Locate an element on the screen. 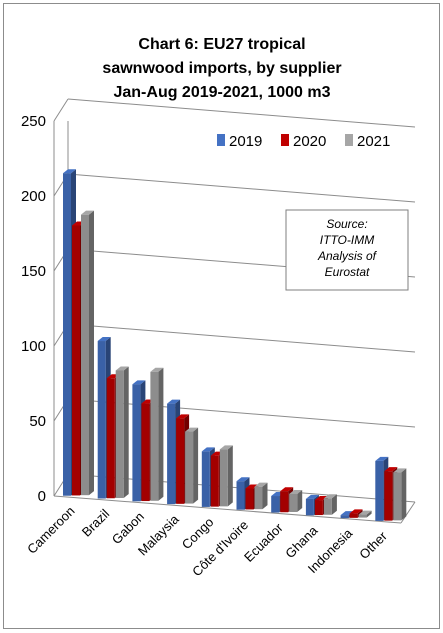  x-tick-label: Brazil is located at coordinates (96, 523).